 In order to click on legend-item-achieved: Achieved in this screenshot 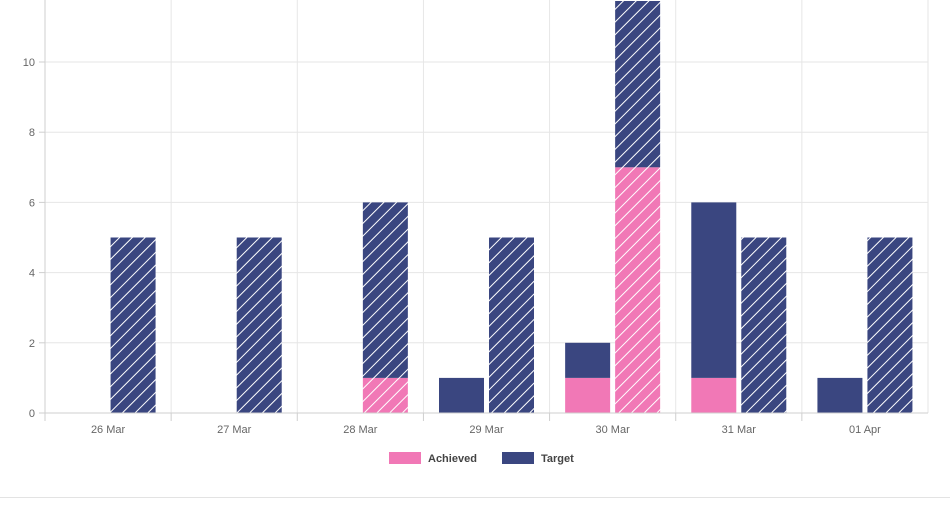, I will do `click(433, 458)`.